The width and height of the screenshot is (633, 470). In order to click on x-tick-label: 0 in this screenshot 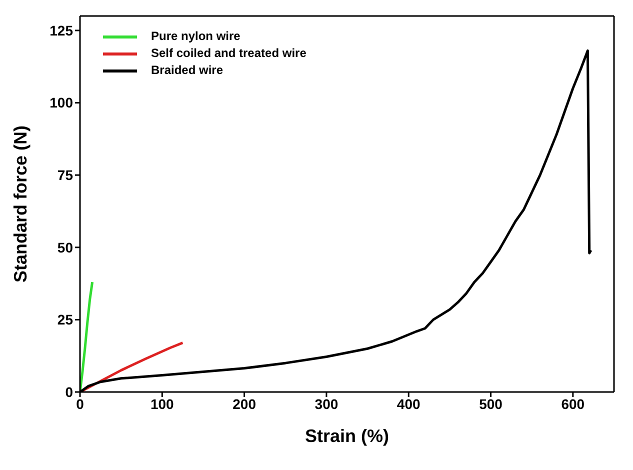, I will do `click(80, 404)`.